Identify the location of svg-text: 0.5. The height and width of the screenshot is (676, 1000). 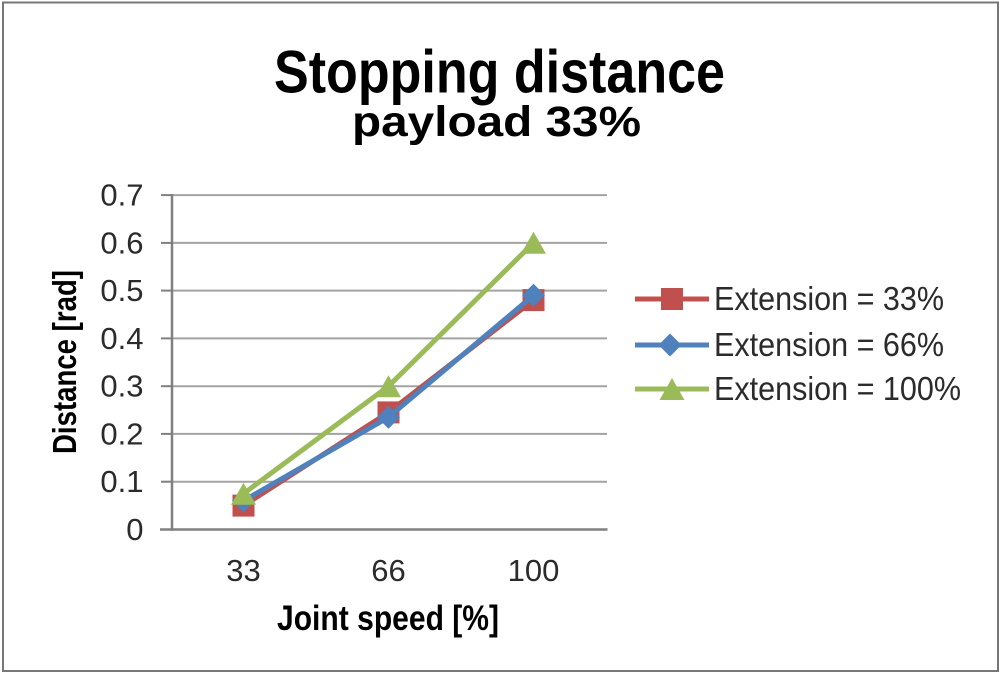
(121, 290).